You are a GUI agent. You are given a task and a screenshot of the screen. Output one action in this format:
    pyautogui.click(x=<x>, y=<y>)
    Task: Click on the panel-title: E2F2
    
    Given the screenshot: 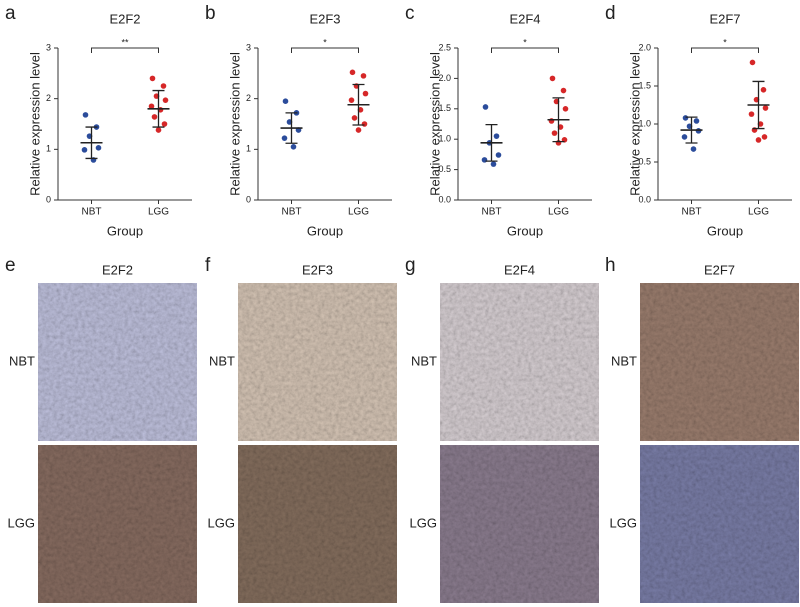 What is the action you would take?
    pyautogui.click(x=117, y=269)
    